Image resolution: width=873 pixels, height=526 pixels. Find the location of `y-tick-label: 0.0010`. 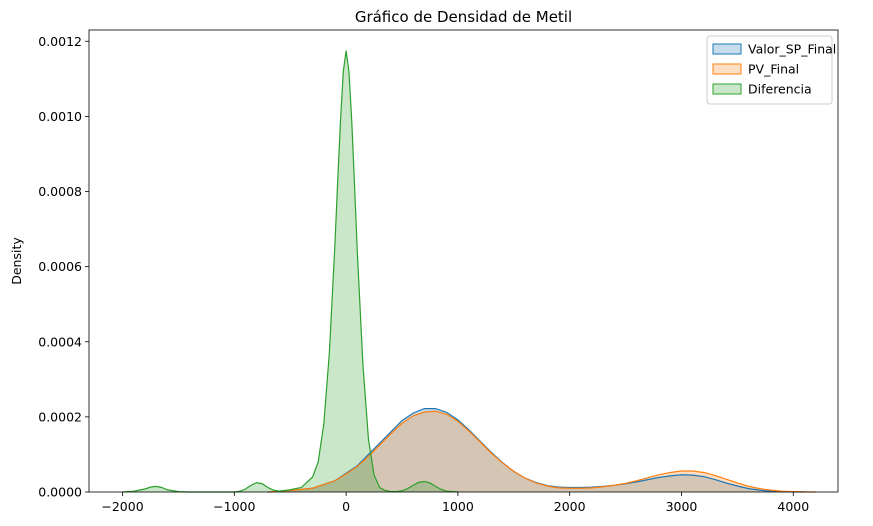

y-tick-label: 0.0010 is located at coordinates (60, 116).